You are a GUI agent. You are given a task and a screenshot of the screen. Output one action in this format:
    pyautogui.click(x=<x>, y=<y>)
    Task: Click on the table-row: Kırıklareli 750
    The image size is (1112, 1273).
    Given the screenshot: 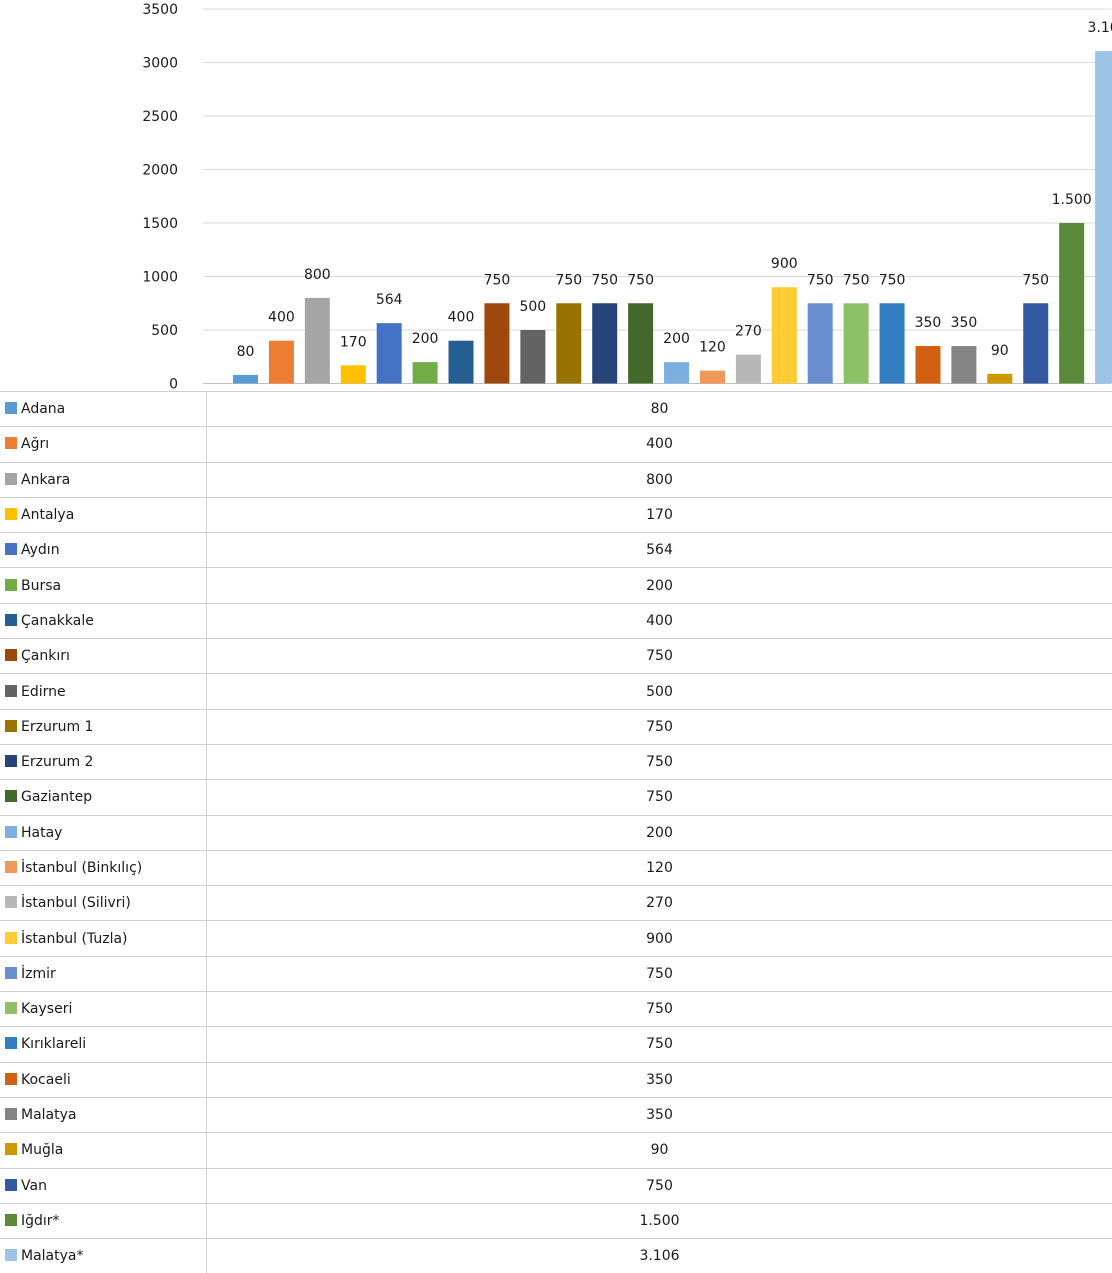 What is the action you would take?
    pyautogui.click(x=556, y=1044)
    